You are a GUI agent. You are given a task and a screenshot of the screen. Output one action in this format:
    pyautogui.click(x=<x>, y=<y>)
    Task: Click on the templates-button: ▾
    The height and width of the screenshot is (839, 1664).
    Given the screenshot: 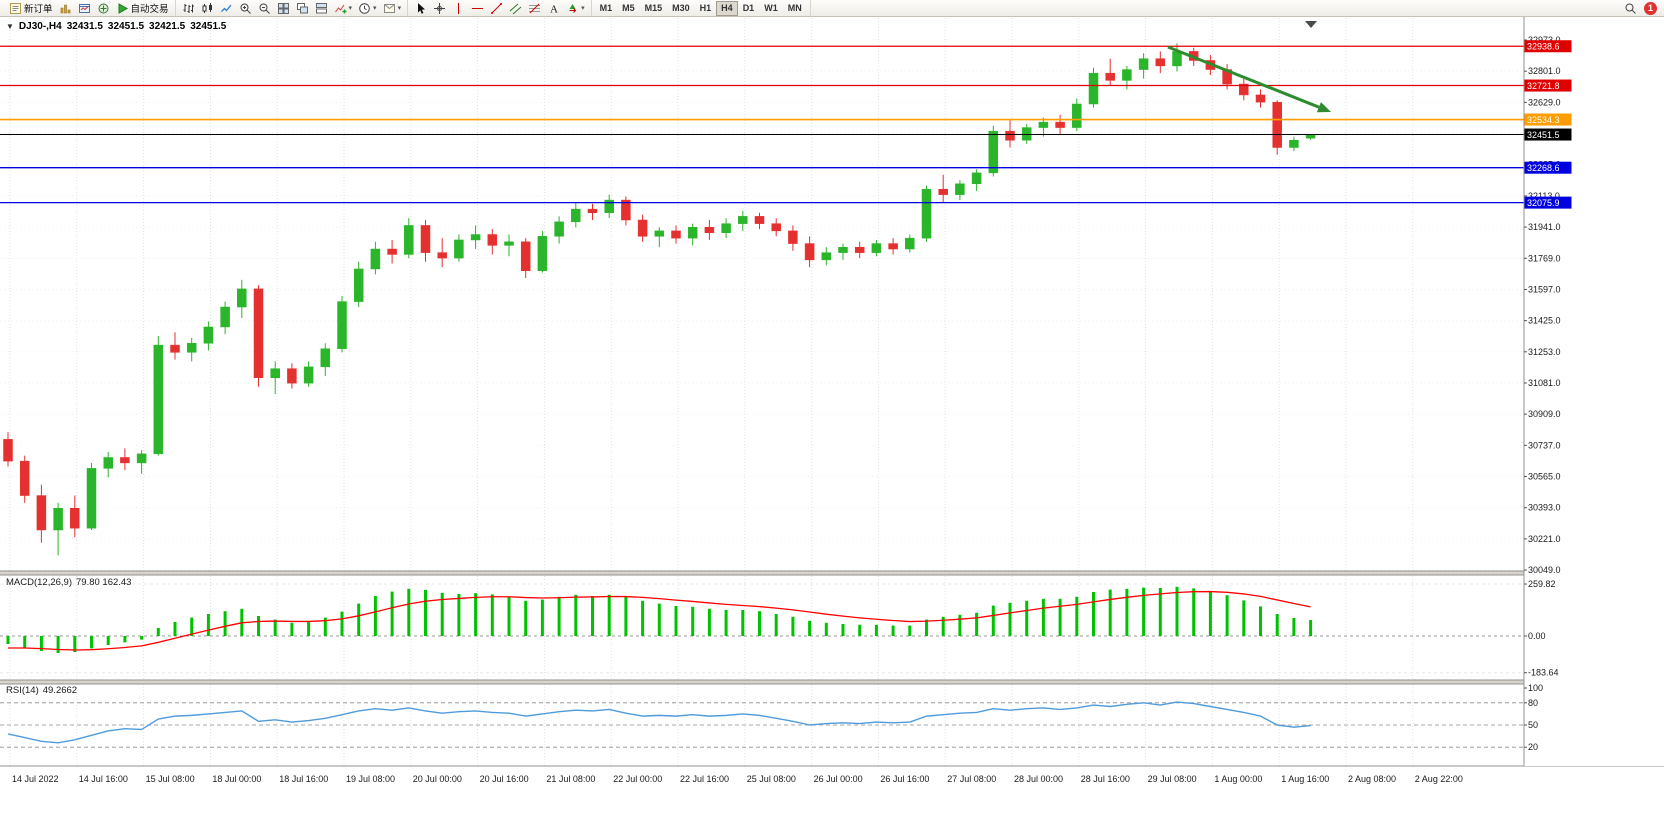 What is the action you would take?
    pyautogui.click(x=392, y=8)
    